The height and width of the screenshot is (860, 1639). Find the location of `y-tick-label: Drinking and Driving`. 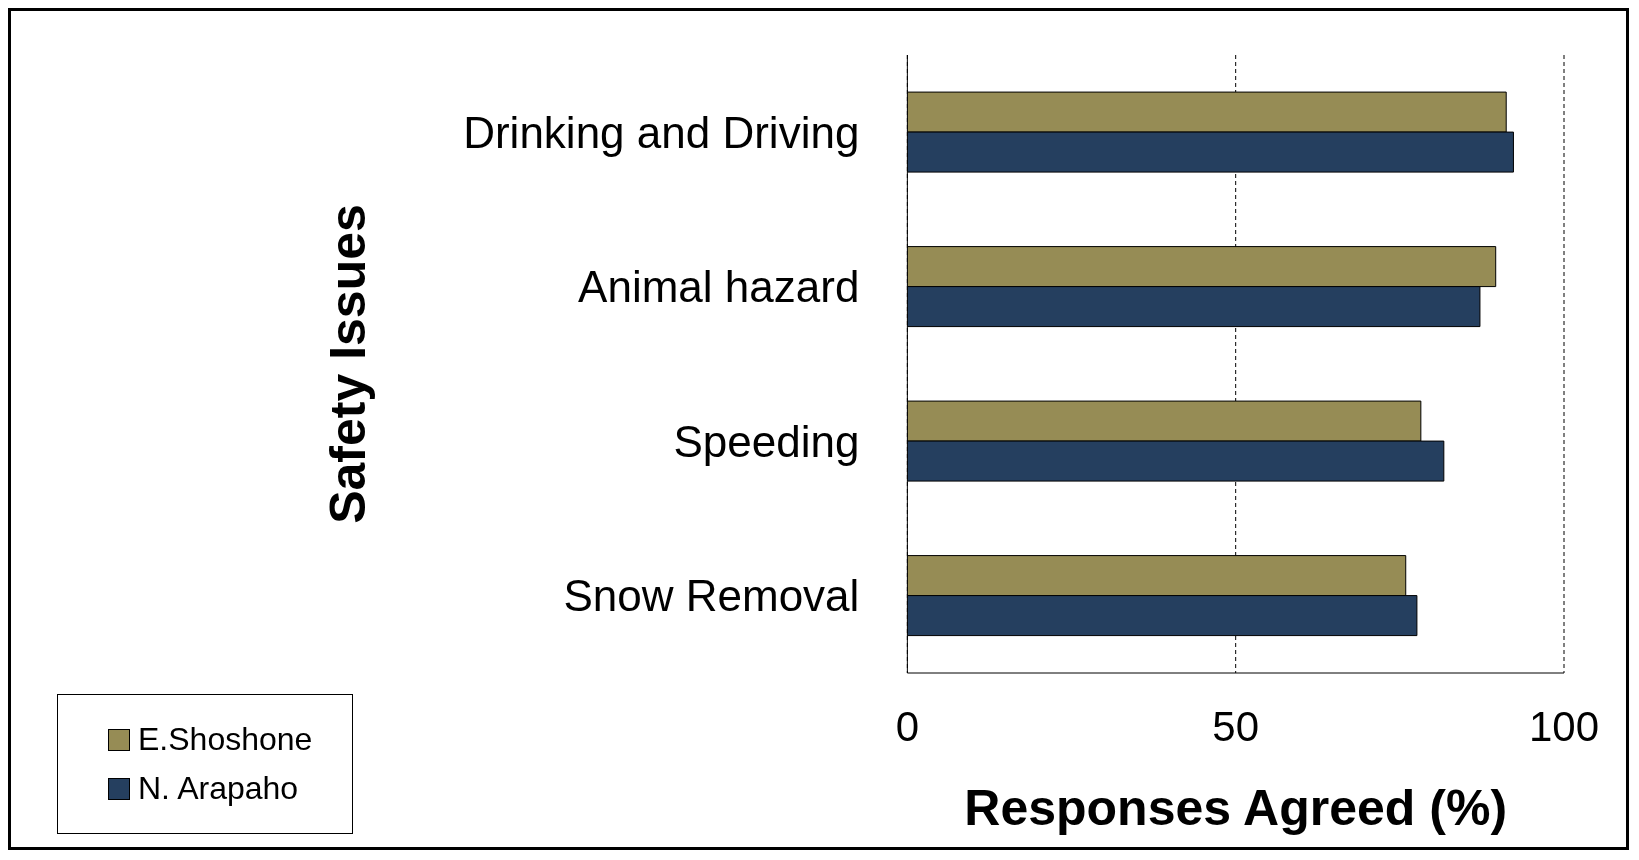

y-tick-label: Drinking and Driving is located at coordinates (661, 132).